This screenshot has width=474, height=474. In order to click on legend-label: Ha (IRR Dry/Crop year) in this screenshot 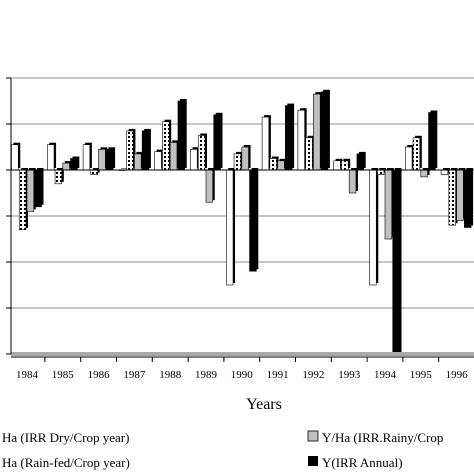, I will do `click(65, 437)`.